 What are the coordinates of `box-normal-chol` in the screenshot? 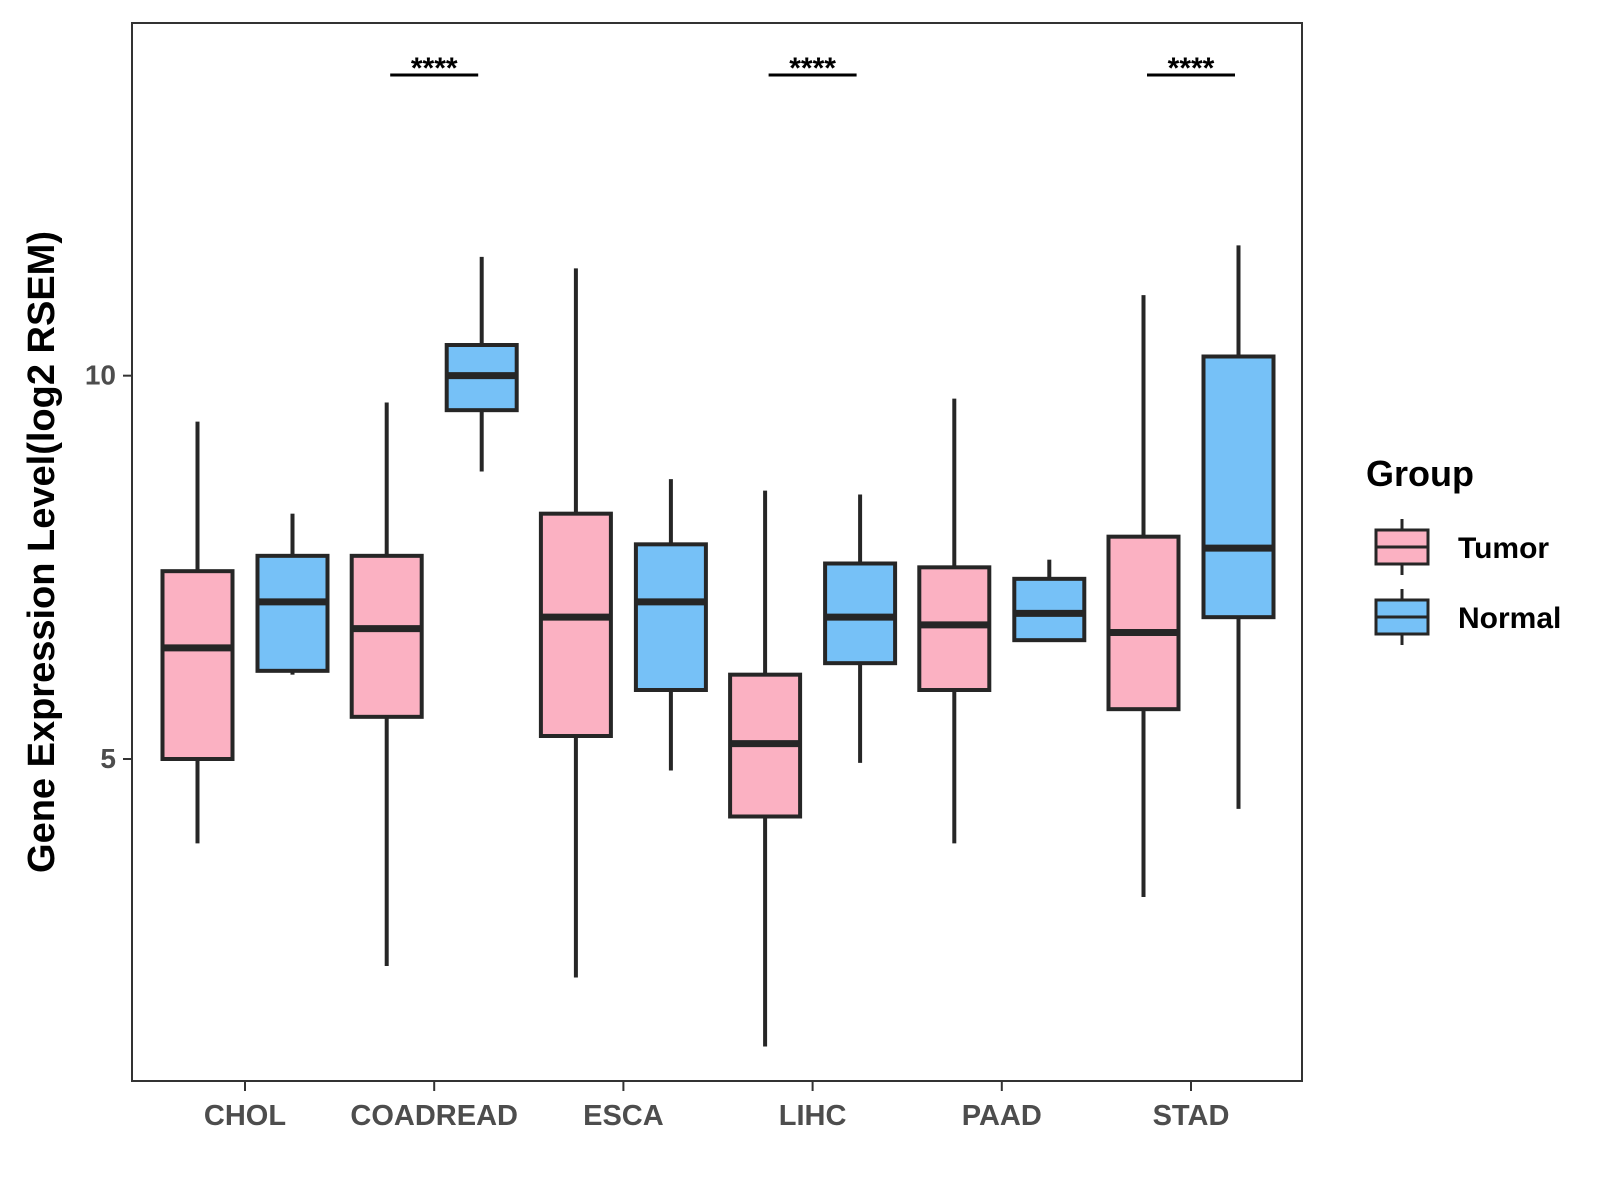 It's located at (292, 594).